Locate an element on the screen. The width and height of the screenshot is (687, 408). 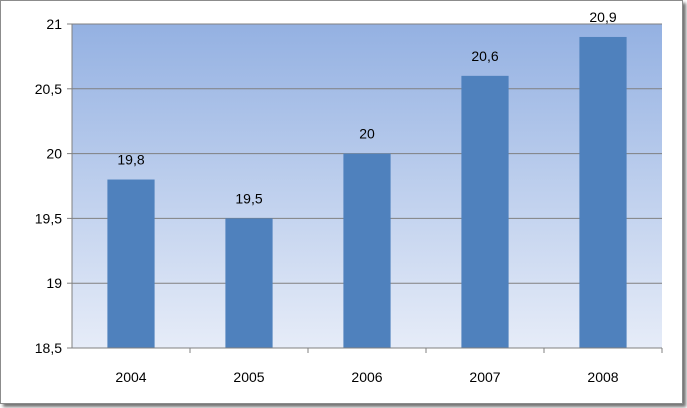
x-tick-label: 2007 is located at coordinates (484, 377).